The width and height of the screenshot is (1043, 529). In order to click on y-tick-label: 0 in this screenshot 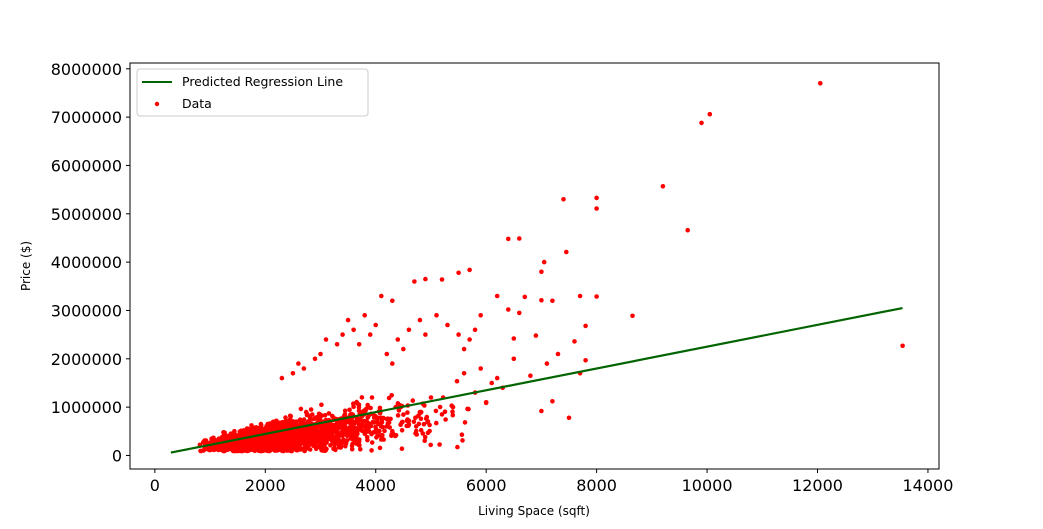, I will do `click(117, 455)`.